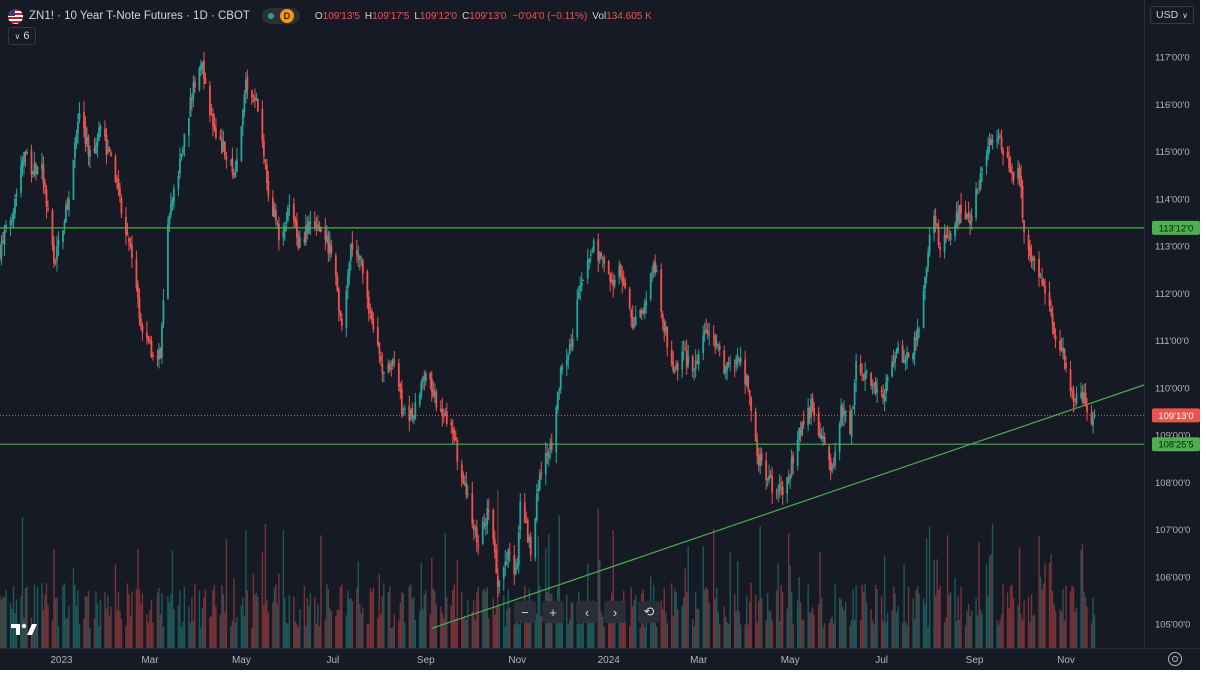 Image resolution: width=1206 pixels, height=676 pixels. What do you see at coordinates (280, 16) in the screenshot?
I see `market-status: D` at bounding box center [280, 16].